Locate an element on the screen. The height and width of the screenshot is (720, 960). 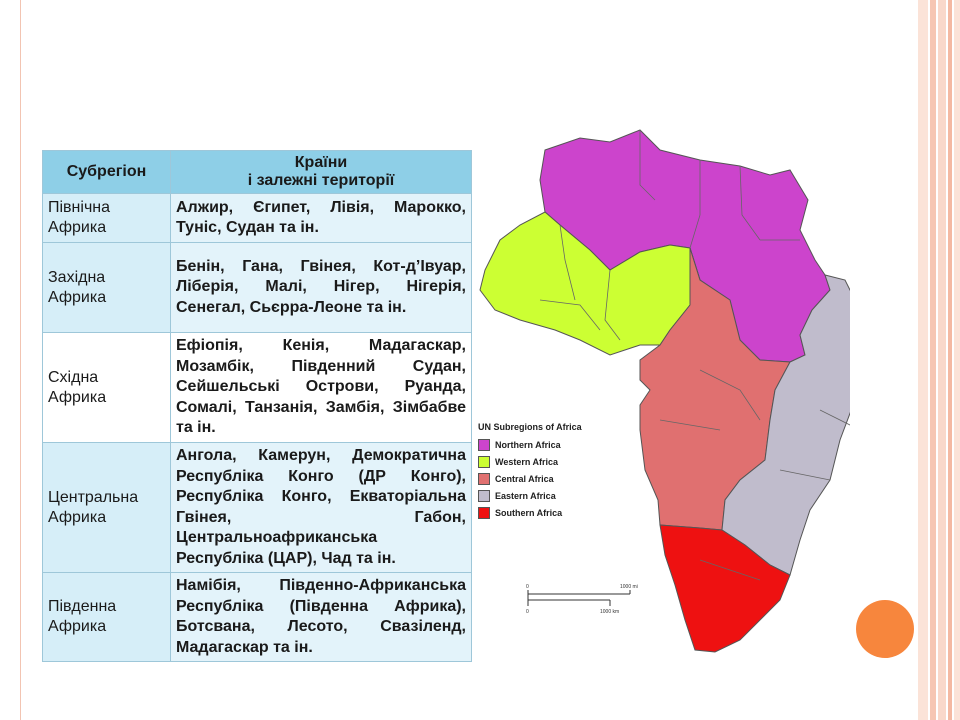
subregion-name-line1: Західна is located at coordinates (77, 277).